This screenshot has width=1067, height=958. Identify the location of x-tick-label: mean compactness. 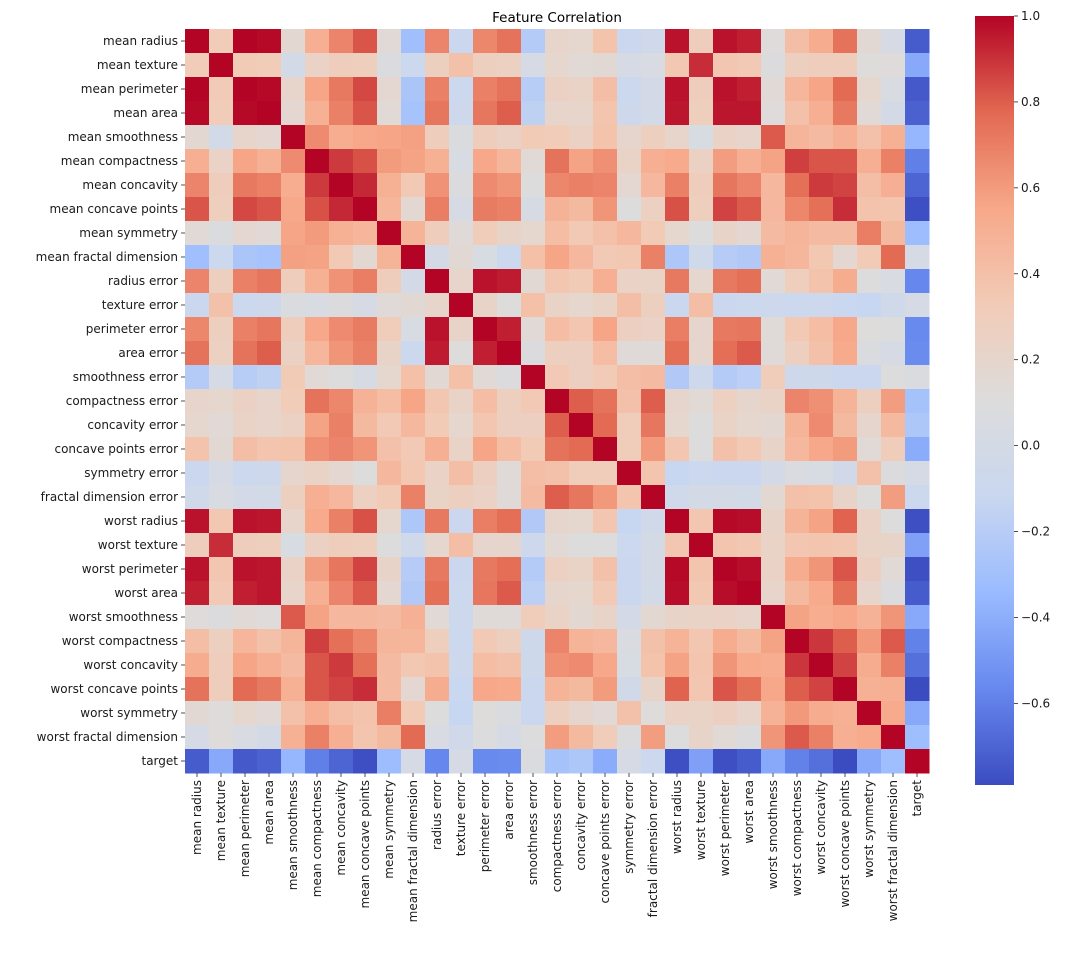
(317, 838).